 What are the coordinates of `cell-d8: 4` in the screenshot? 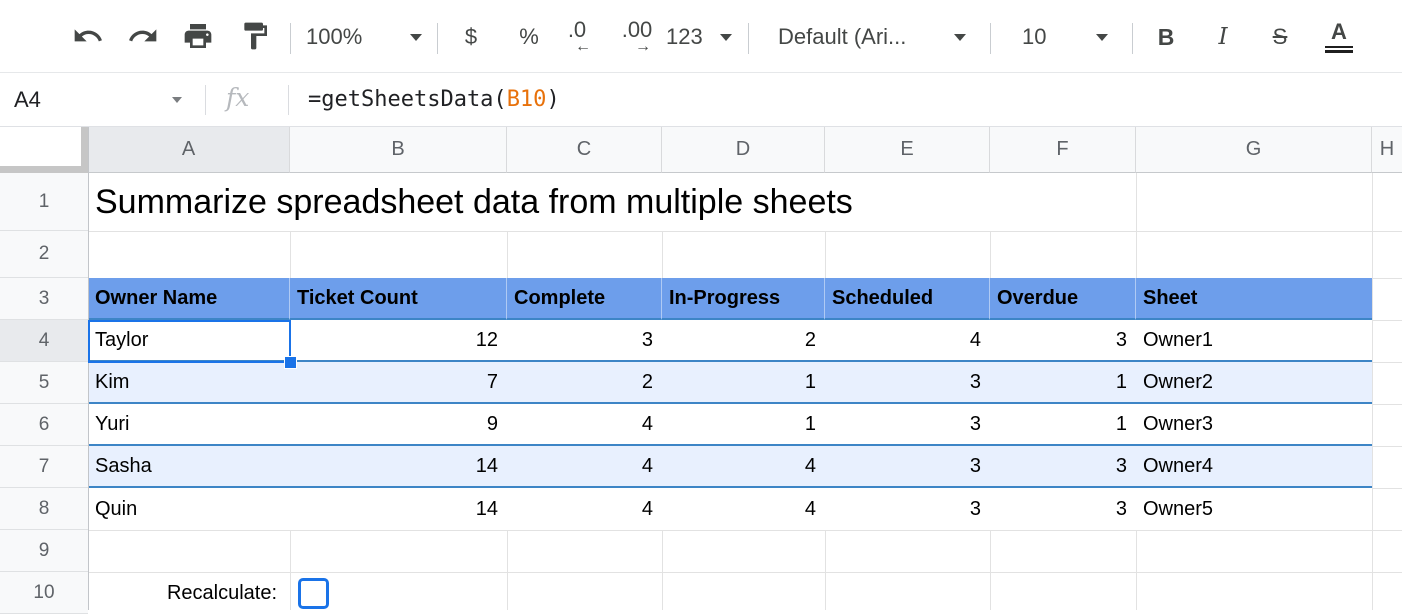 It's located at (743, 509).